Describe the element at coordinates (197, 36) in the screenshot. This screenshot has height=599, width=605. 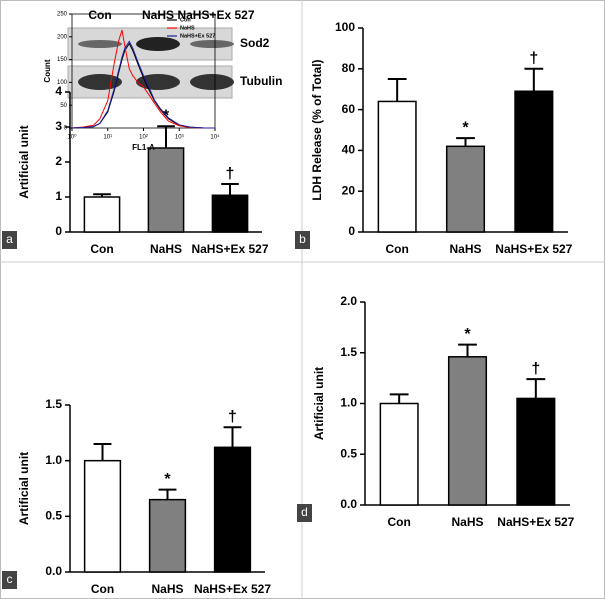
I see `legend-label: NaHS+Ex 527` at that location.